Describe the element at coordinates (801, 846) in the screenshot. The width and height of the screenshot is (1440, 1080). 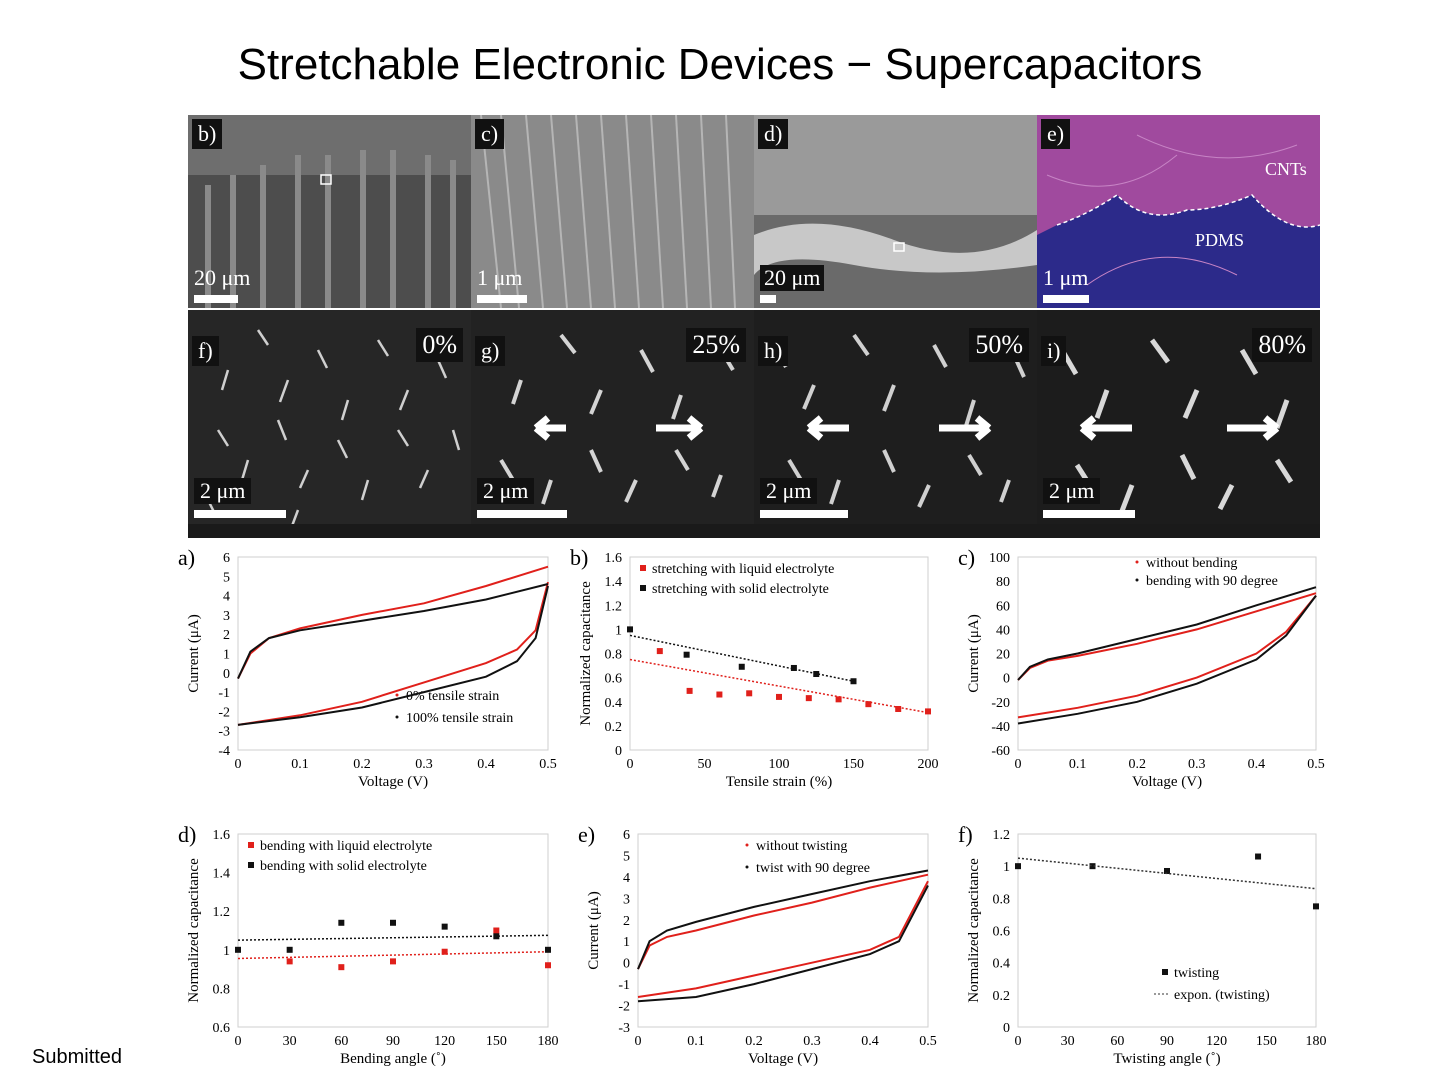
I see `legend-label: without twisting` at that location.